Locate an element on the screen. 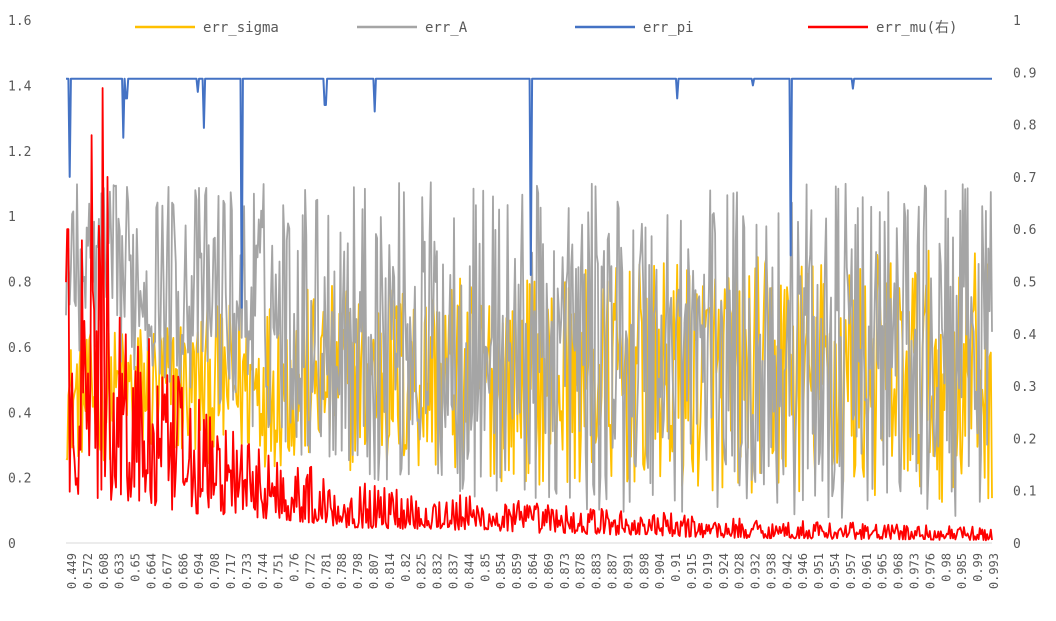  right-y-tick-label: 0.4 is located at coordinates (1025, 335).